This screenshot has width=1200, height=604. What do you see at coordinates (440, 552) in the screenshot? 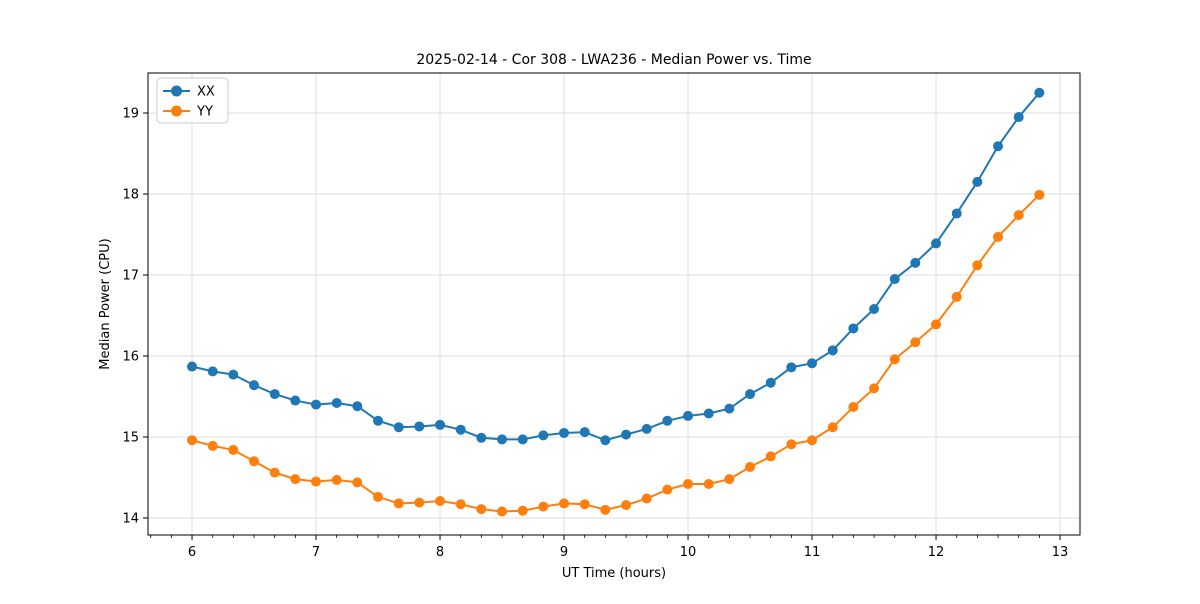
I see `x-tick-label: 8` at bounding box center [440, 552].